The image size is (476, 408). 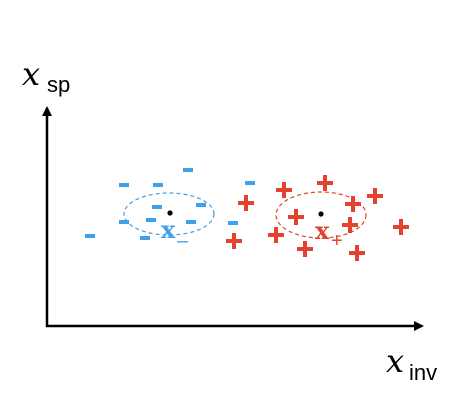 What do you see at coordinates (168, 229) in the screenshot?
I see `negative-center-label-main: x` at bounding box center [168, 229].